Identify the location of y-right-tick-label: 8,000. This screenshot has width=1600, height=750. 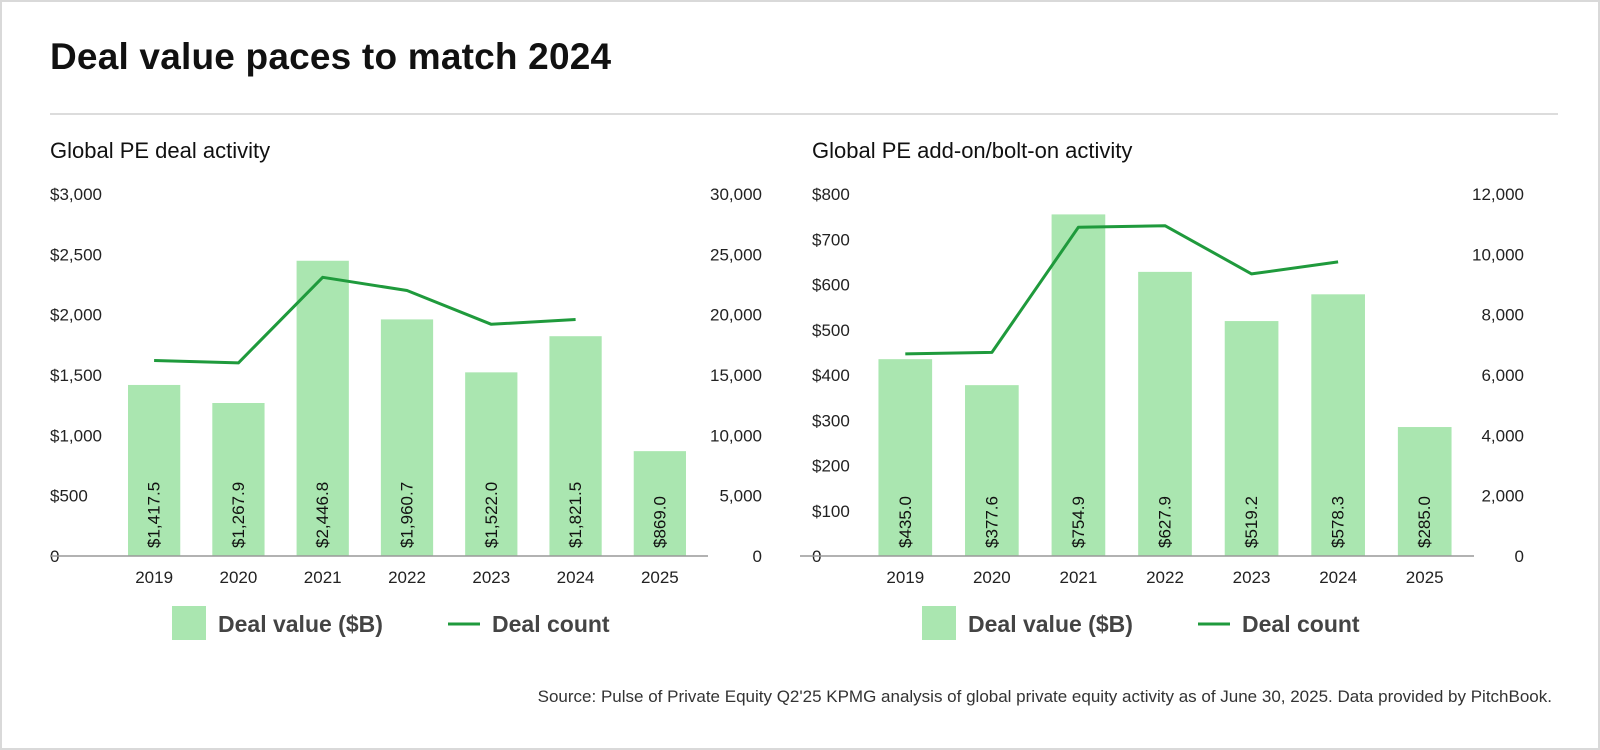
(1502, 315).